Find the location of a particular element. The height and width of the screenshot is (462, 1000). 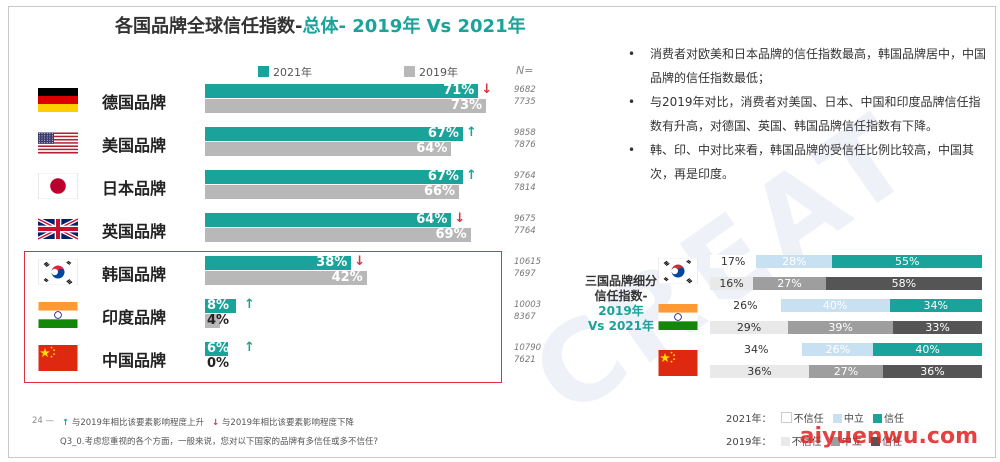

segment-trust-2019: 33% is located at coordinates (937, 327).